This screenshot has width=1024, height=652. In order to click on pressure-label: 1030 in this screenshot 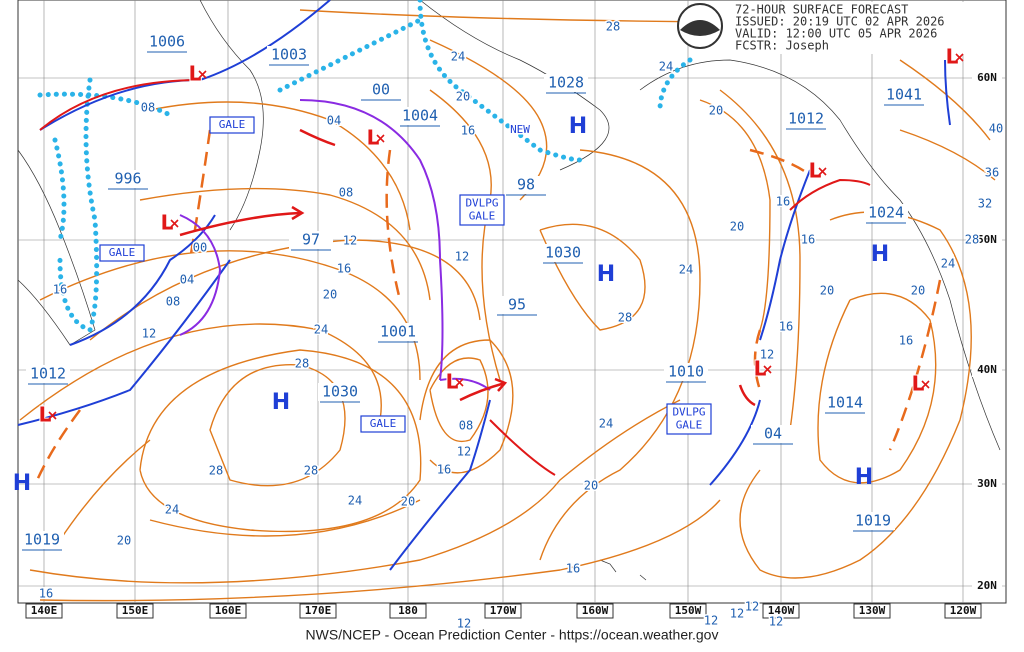, I will do `click(340, 392)`.